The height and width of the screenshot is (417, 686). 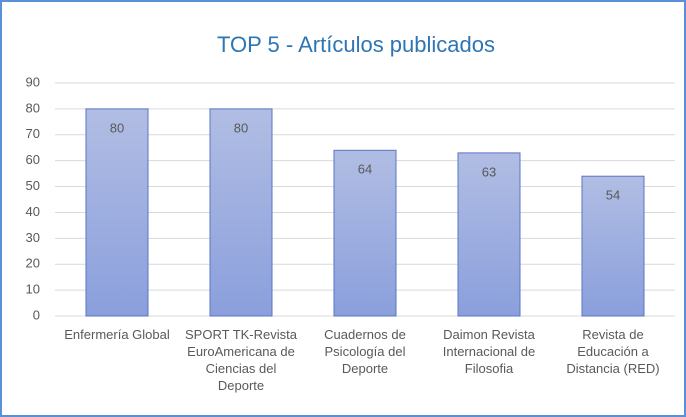 I want to click on y-tick-label: 50, so click(x=33, y=185).